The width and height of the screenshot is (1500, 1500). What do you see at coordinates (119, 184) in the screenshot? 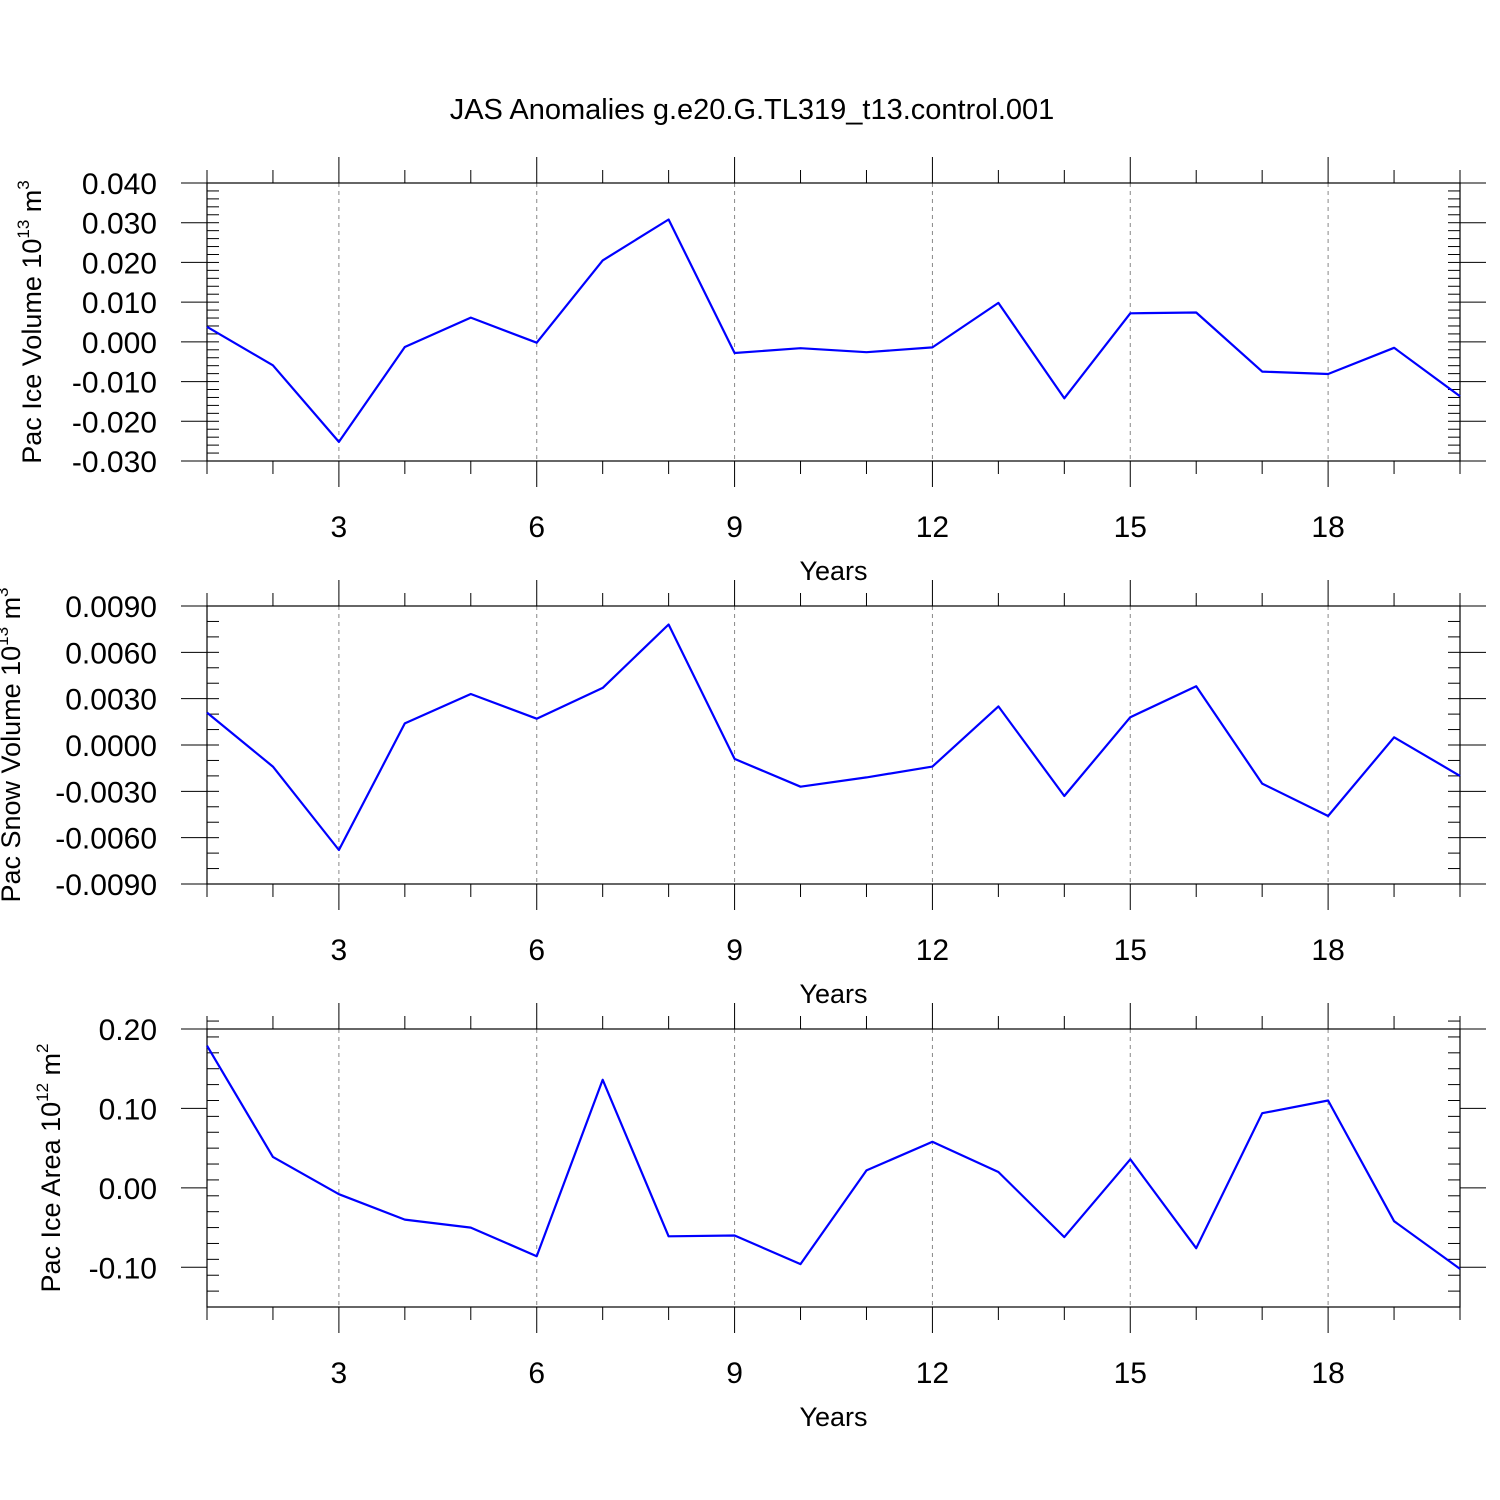
I see `y-tick-label: 0.040` at bounding box center [119, 184].